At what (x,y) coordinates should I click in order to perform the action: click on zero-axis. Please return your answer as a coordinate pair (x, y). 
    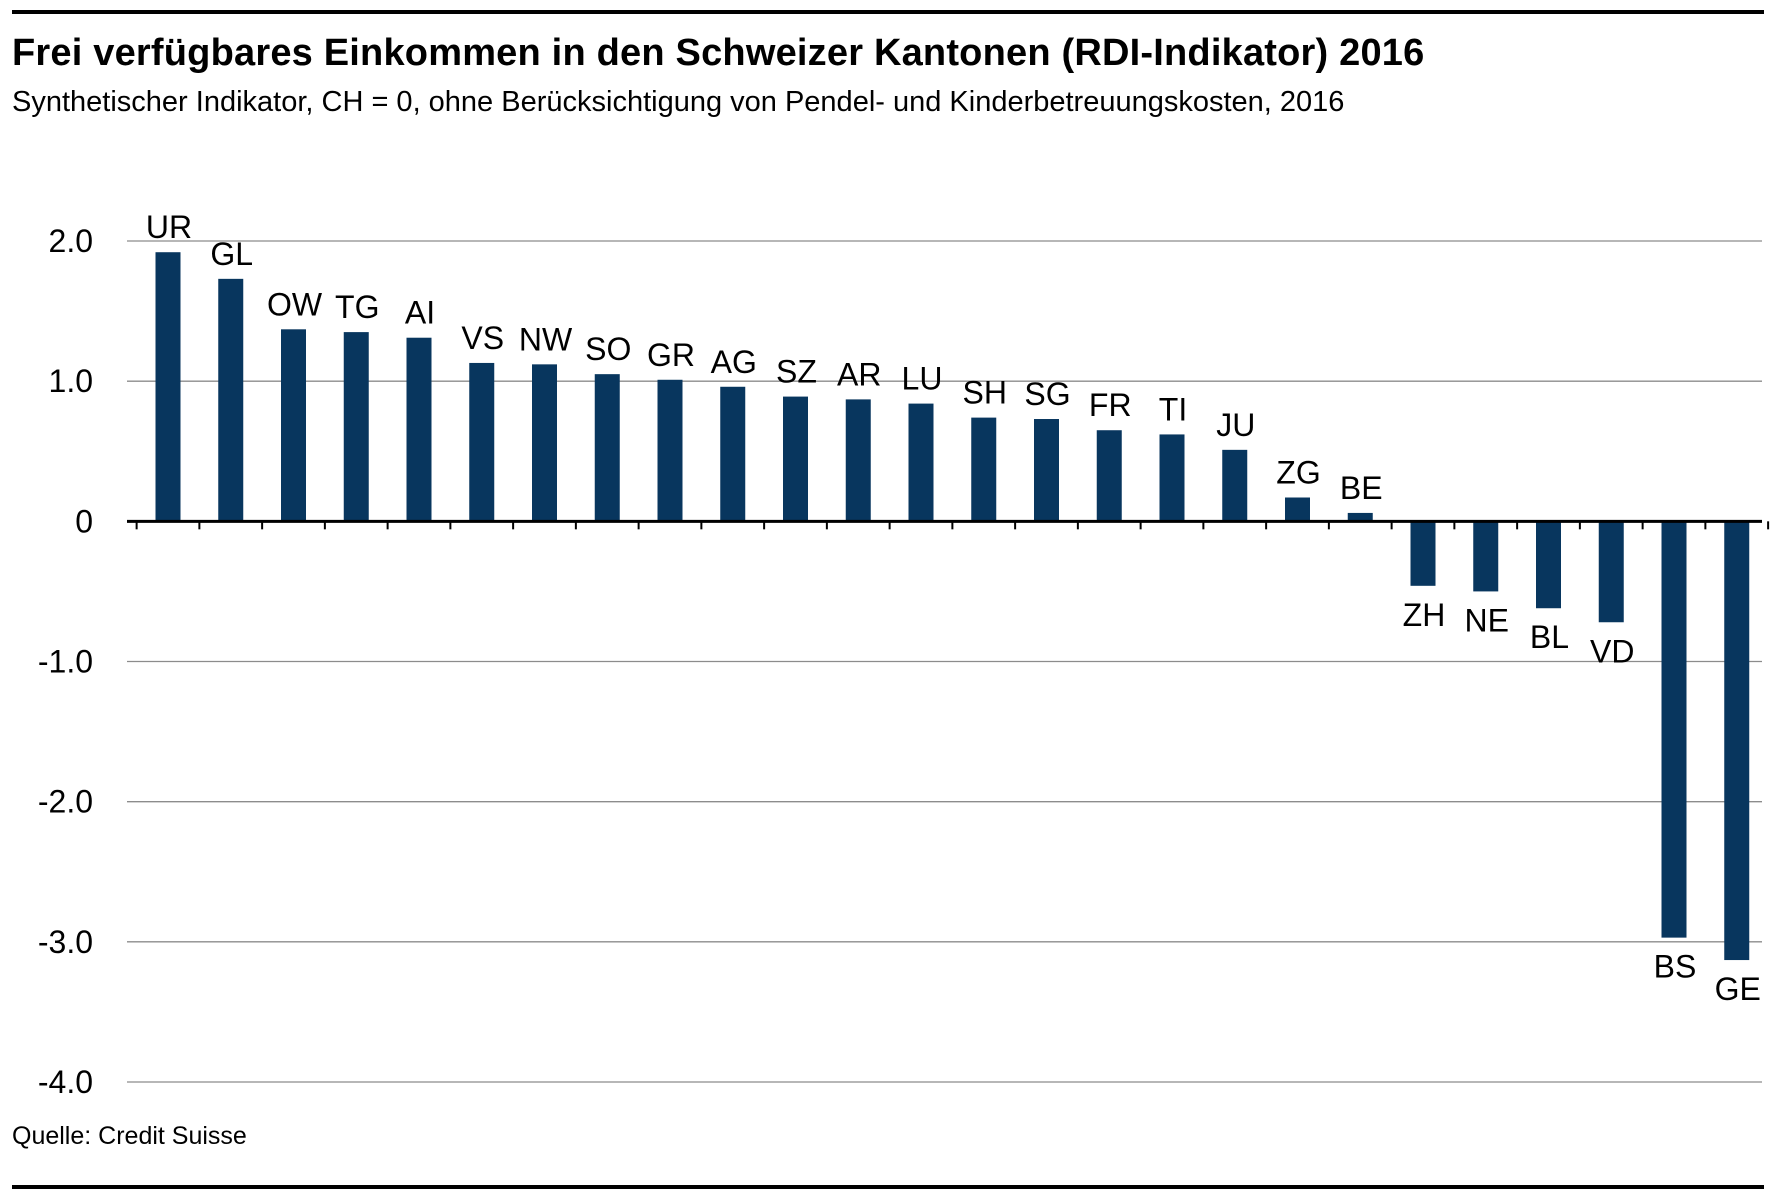
    Looking at the image, I should click on (948, 524).